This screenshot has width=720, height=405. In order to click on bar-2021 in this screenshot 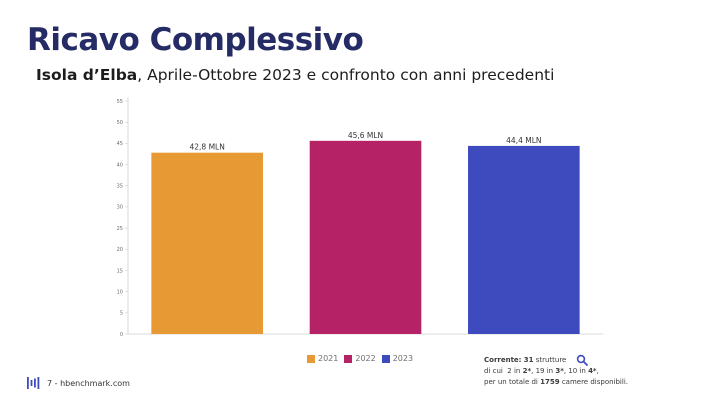, I will do `click(207, 243)`.